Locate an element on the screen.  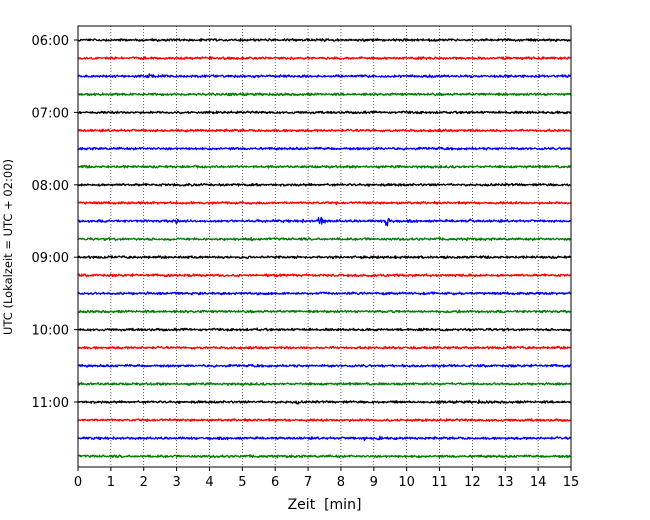
x-axis-title: Zeit [min] is located at coordinates (325, 505).